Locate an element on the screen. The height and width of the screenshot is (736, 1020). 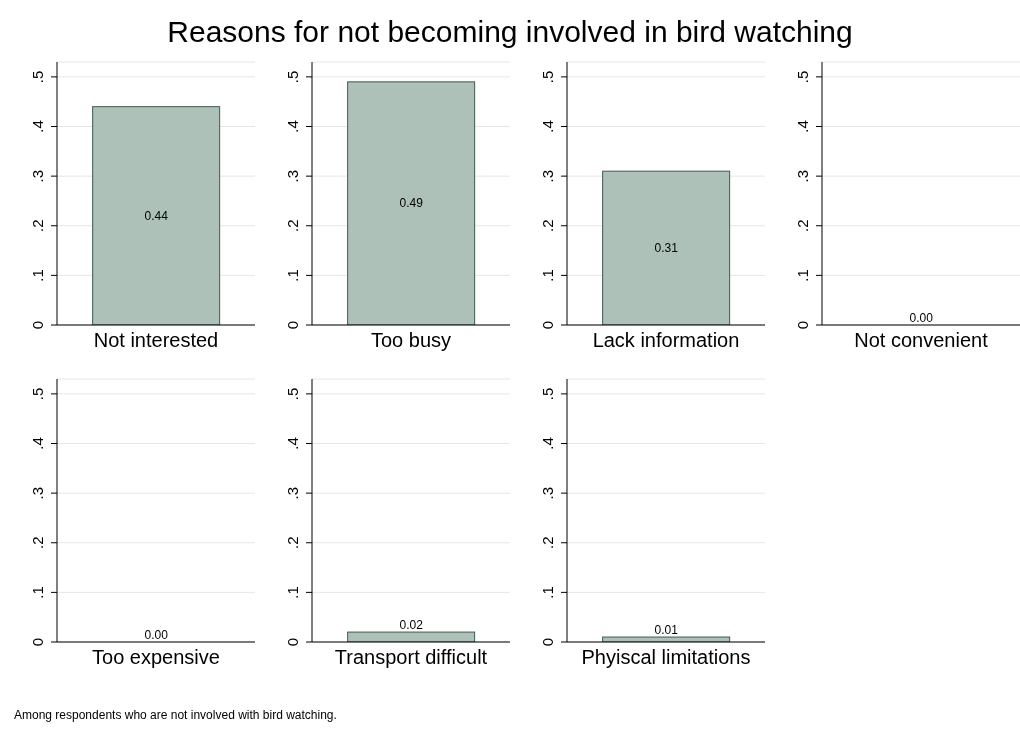
data-label: 0.31 is located at coordinates (666, 248).